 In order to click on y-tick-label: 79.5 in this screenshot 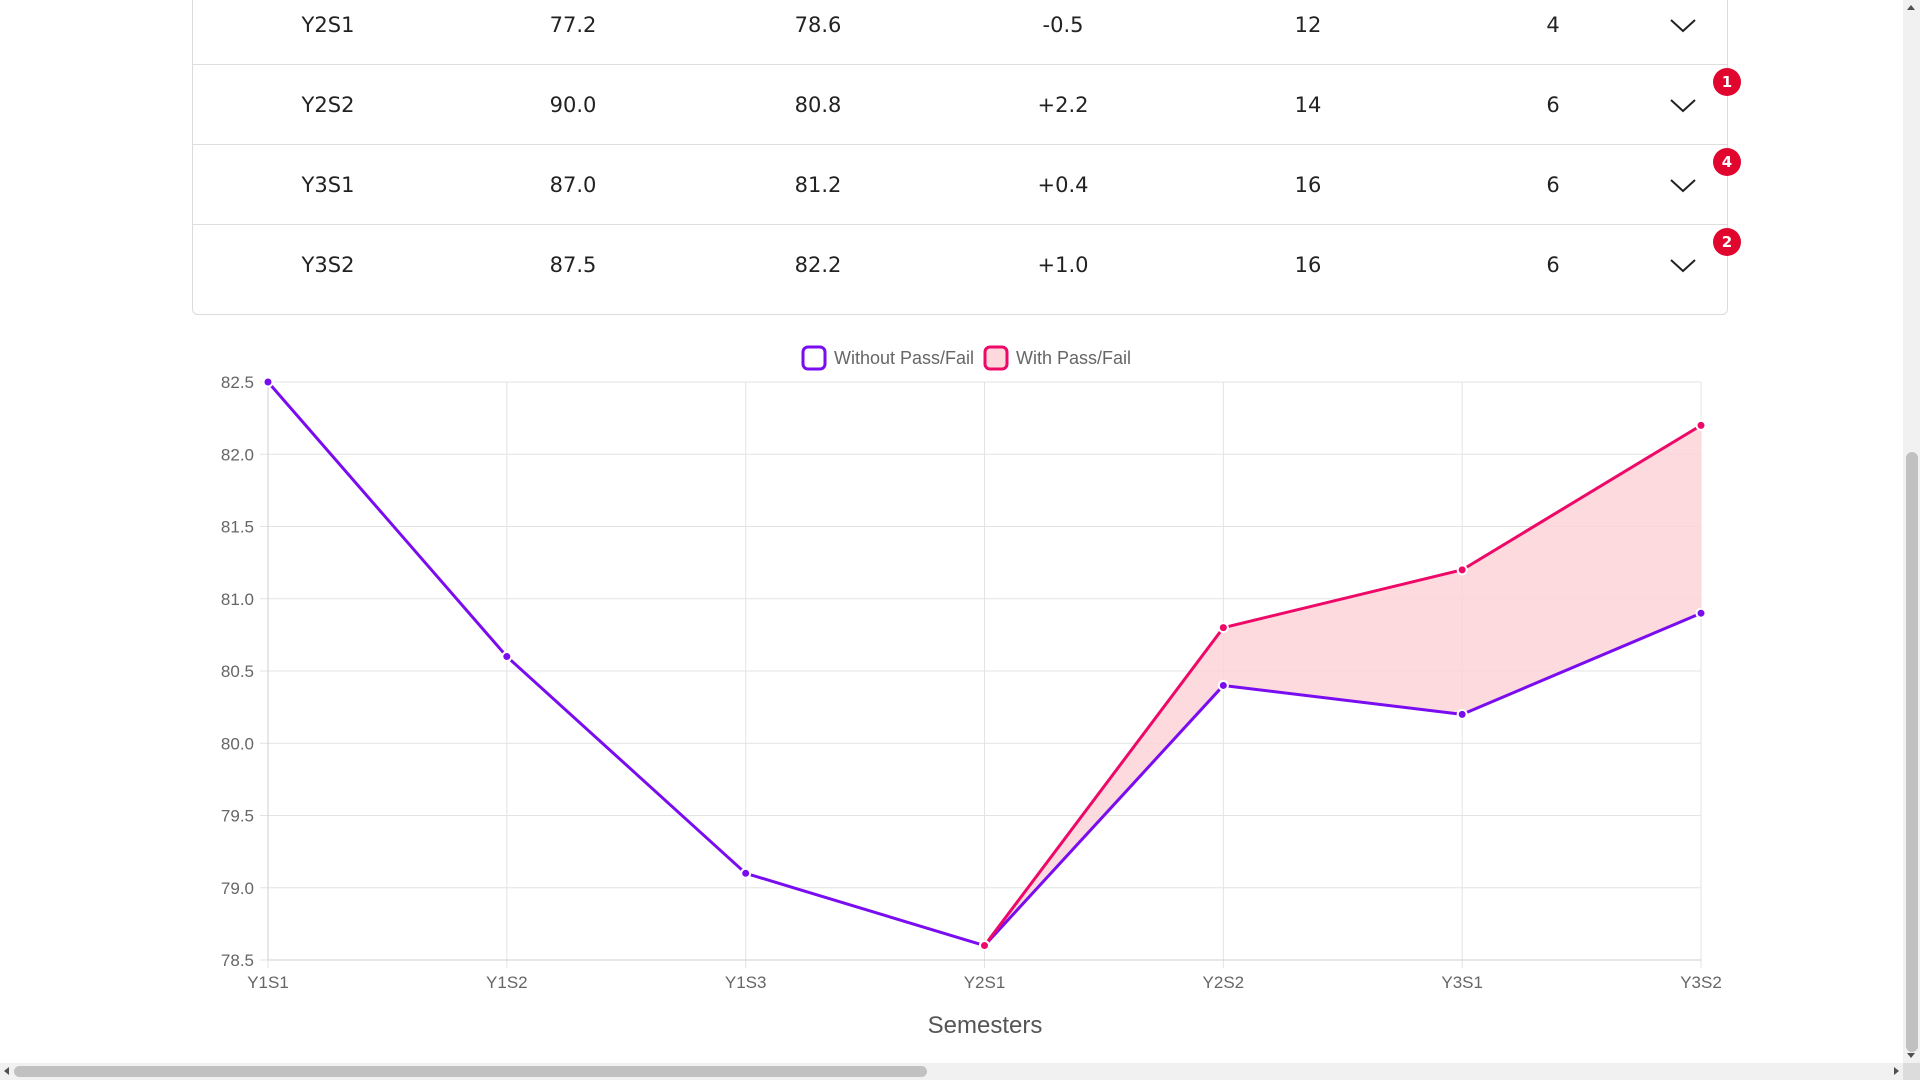, I will do `click(237, 816)`.